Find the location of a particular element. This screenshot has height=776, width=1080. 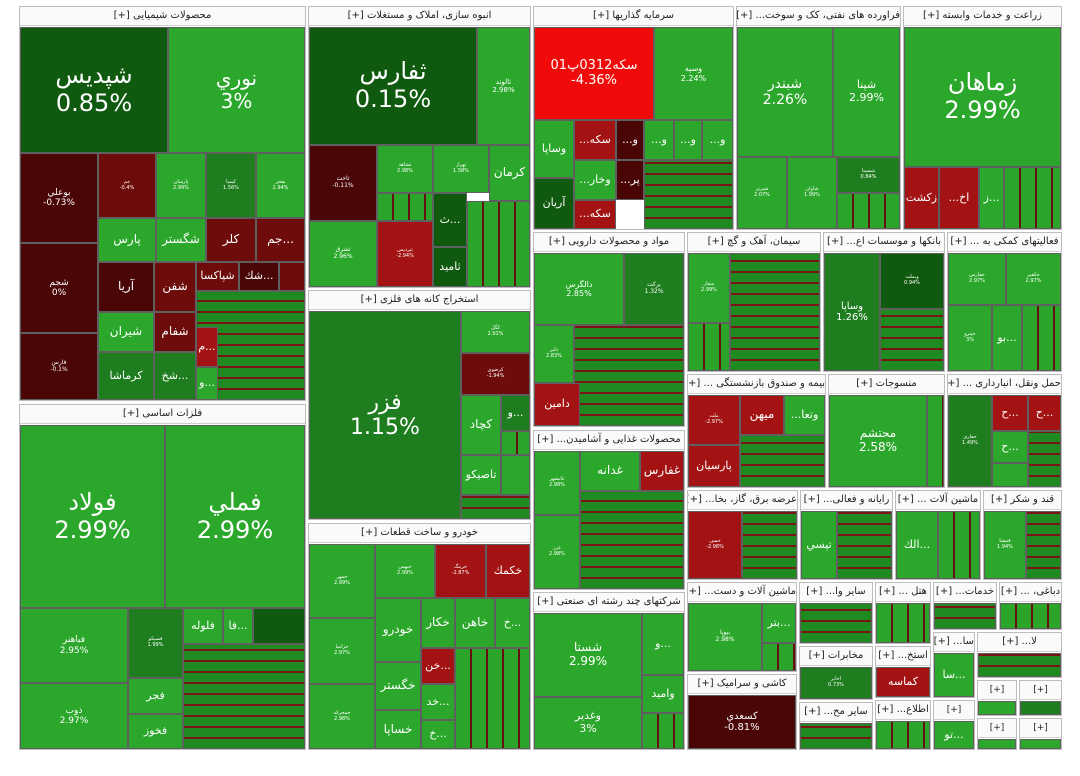

stock-tile: کماسه is located at coordinates (903, 682).